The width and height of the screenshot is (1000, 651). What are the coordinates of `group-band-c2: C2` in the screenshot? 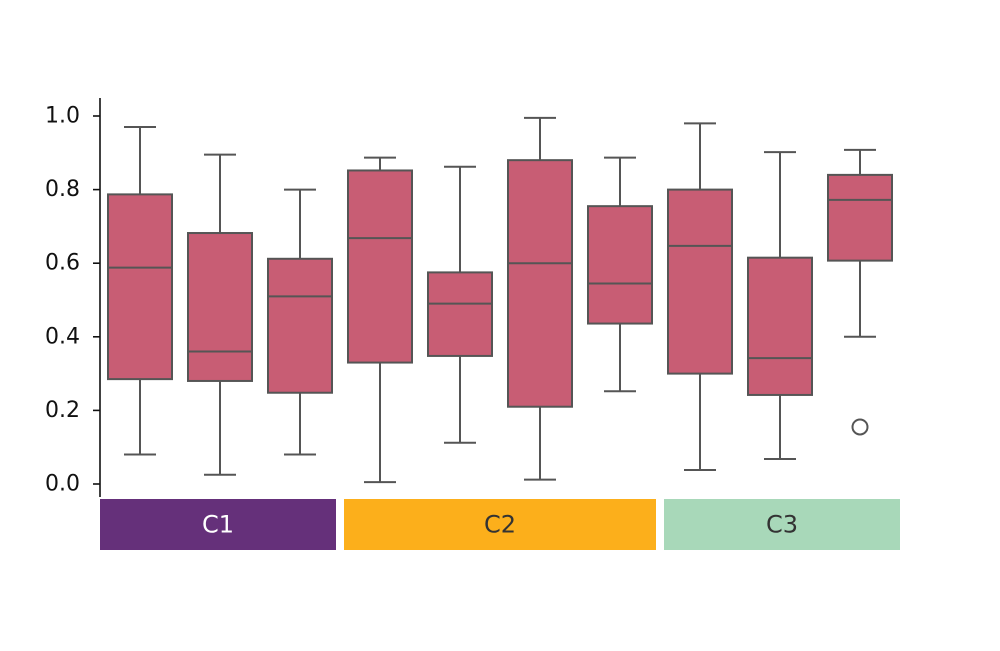 It's located at (500, 524).